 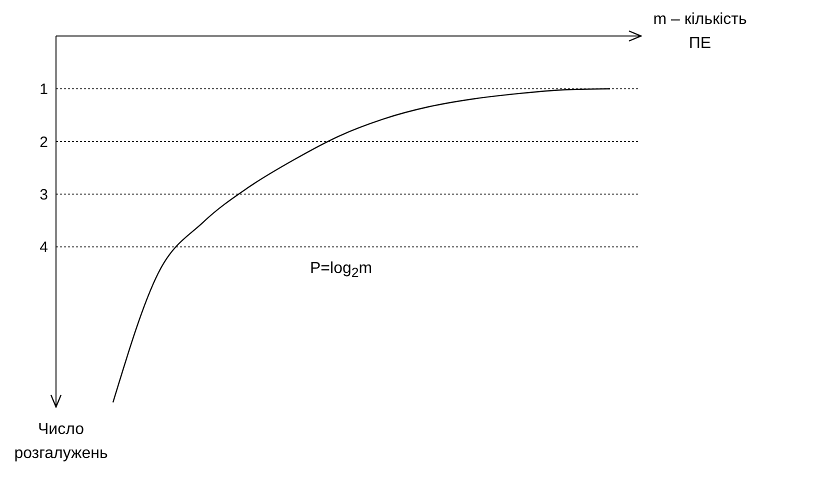 I want to click on y-tick-label: 2, so click(x=44, y=142).